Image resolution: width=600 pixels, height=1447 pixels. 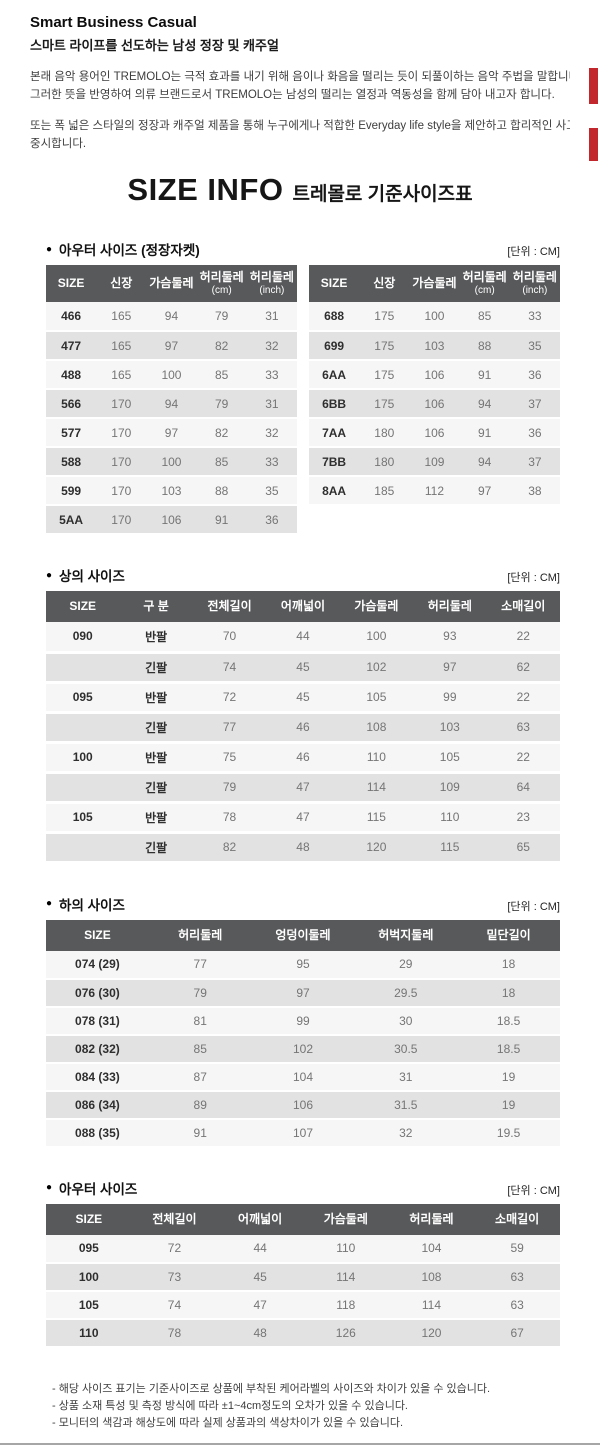 I want to click on size-cell: 566, so click(x=71, y=404).